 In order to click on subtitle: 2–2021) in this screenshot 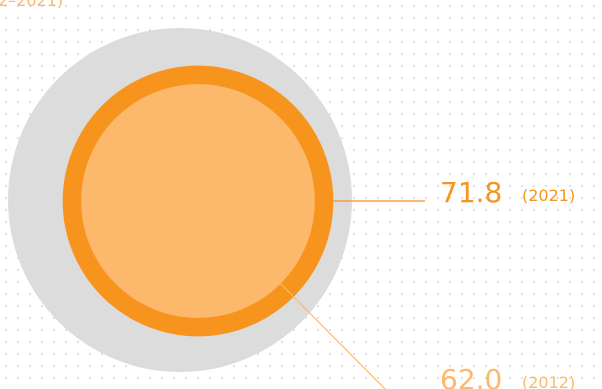, I will do `click(31, 5)`.